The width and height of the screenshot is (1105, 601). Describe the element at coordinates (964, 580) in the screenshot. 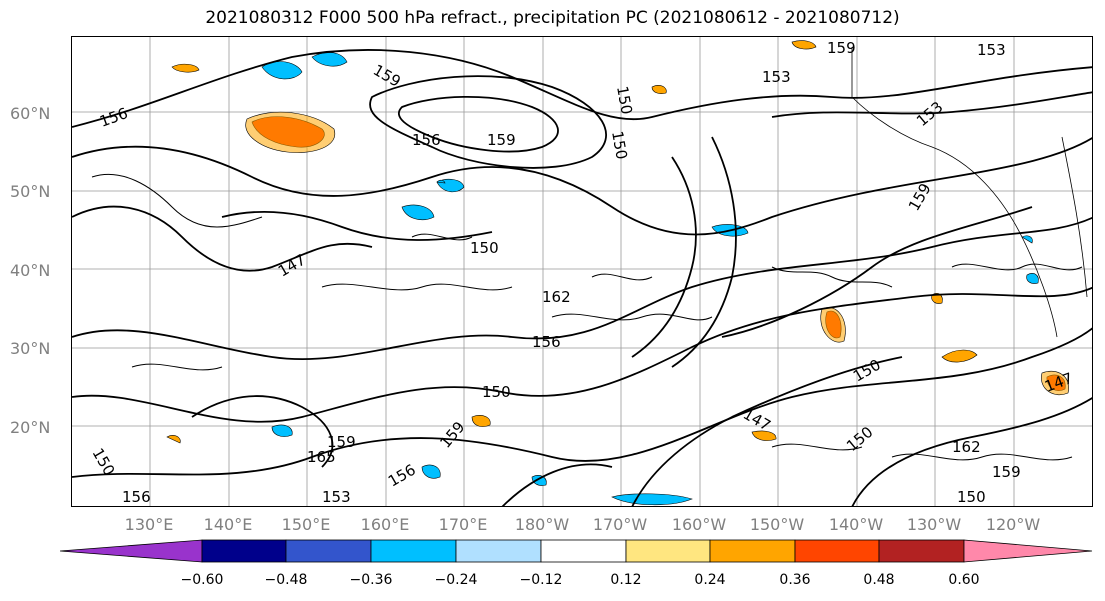

I see `colorbar-tick: 0.60` at that location.